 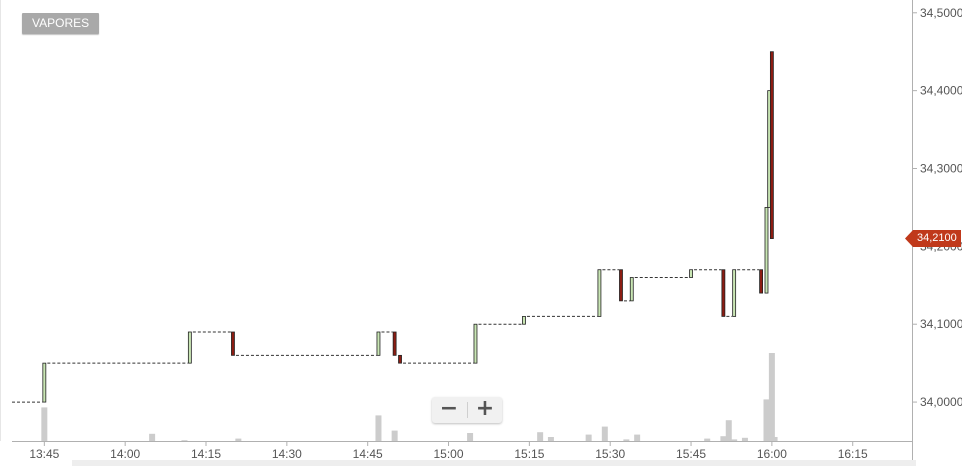 What do you see at coordinates (409, 397) in the screenshot?
I see `volume-bars` at bounding box center [409, 397].